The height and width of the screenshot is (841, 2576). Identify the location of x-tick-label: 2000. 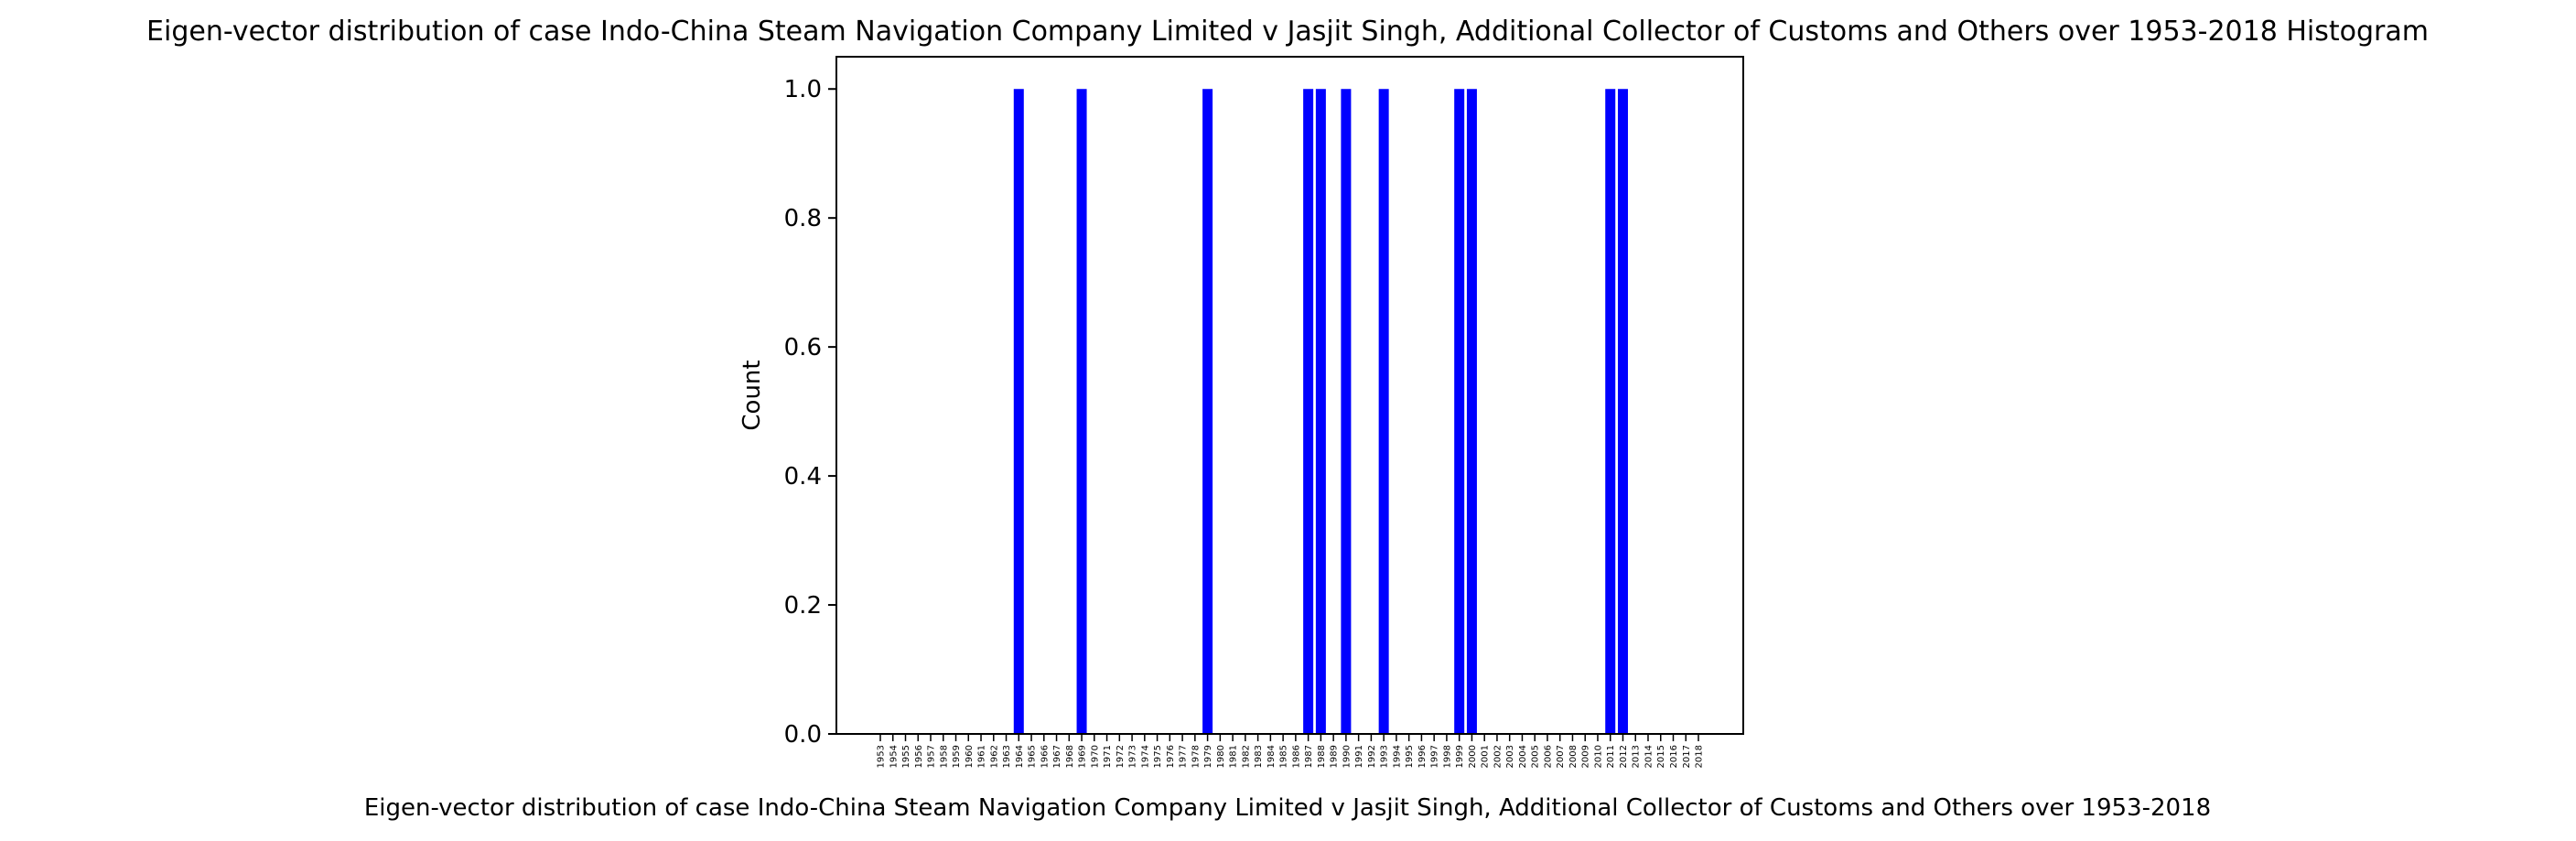
(1473, 756).